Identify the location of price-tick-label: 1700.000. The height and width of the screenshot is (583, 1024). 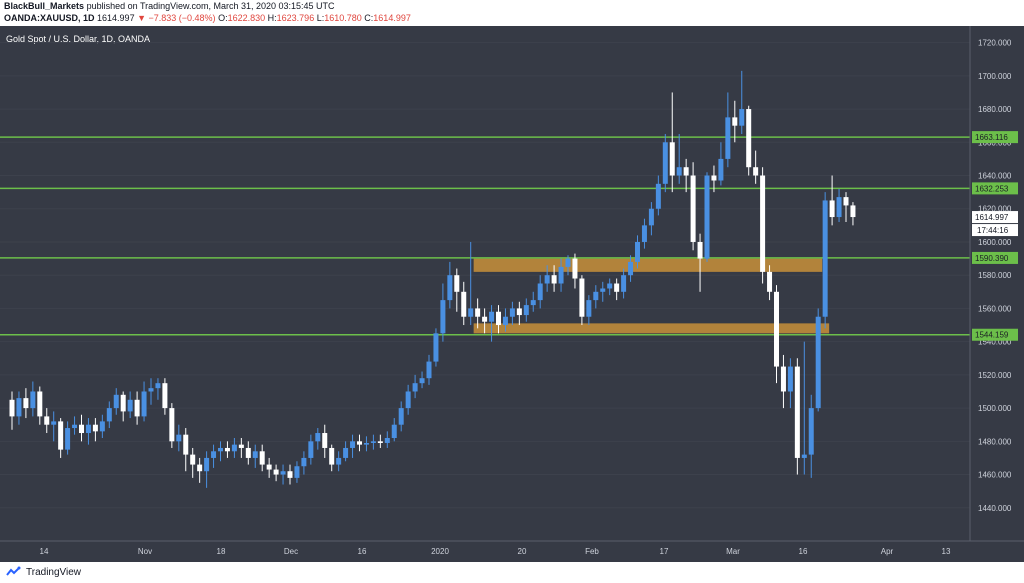
(995, 76).